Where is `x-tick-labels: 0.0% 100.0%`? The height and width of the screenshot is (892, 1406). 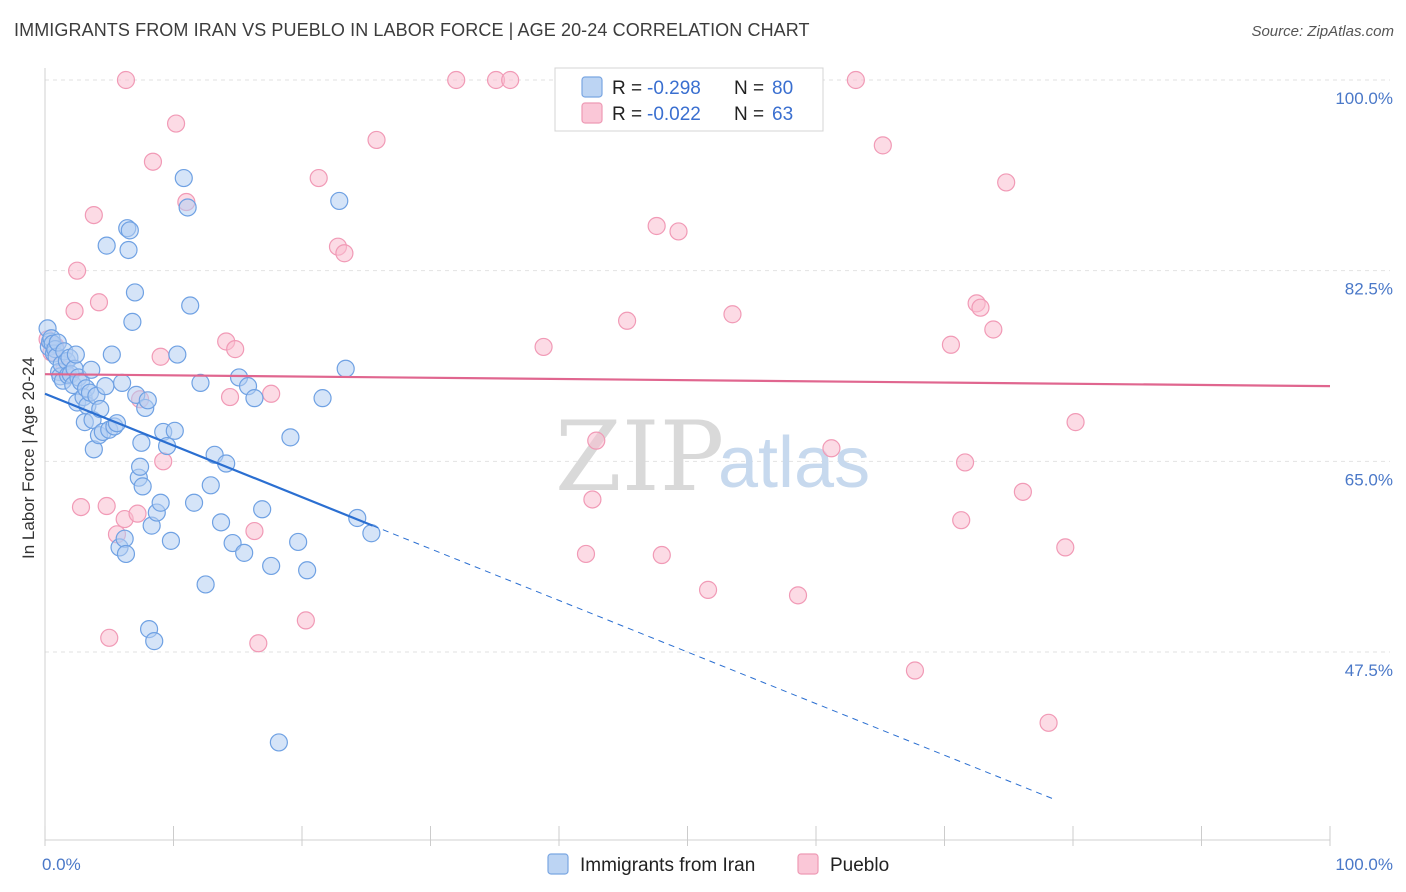 x-tick-labels: 0.0% 100.0% is located at coordinates (717, 864).